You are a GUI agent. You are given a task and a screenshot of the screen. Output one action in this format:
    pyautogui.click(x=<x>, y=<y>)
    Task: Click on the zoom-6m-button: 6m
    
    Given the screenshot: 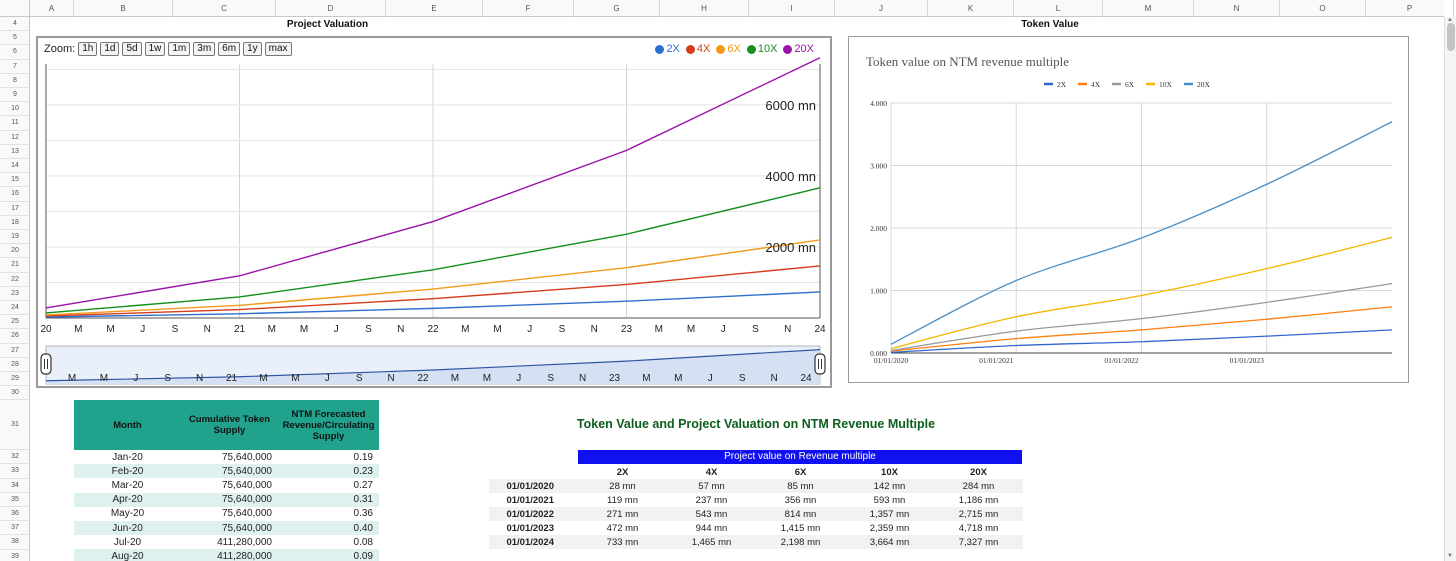 What is the action you would take?
    pyautogui.click(x=229, y=49)
    